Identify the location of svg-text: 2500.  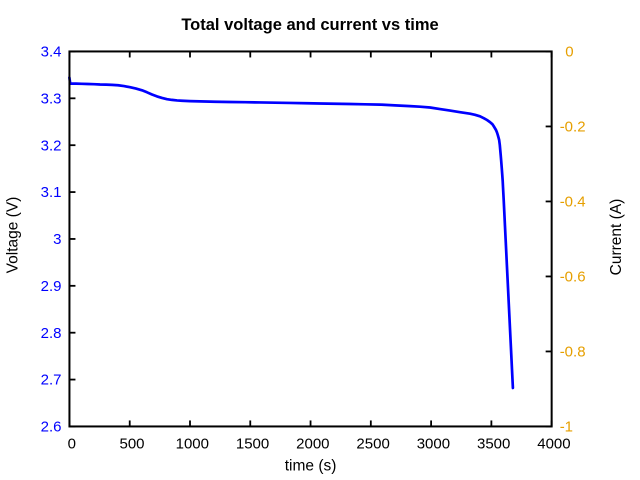
(372, 444).